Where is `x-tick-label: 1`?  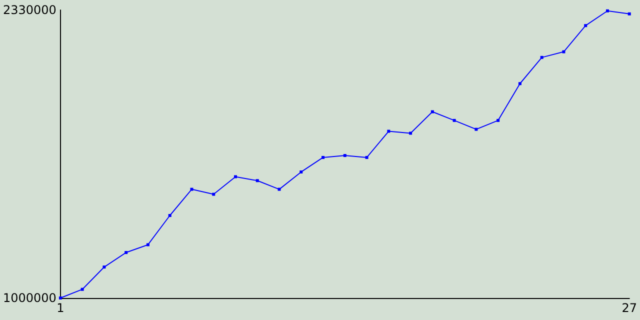
x-tick-label: 1 is located at coordinates (60, 308).